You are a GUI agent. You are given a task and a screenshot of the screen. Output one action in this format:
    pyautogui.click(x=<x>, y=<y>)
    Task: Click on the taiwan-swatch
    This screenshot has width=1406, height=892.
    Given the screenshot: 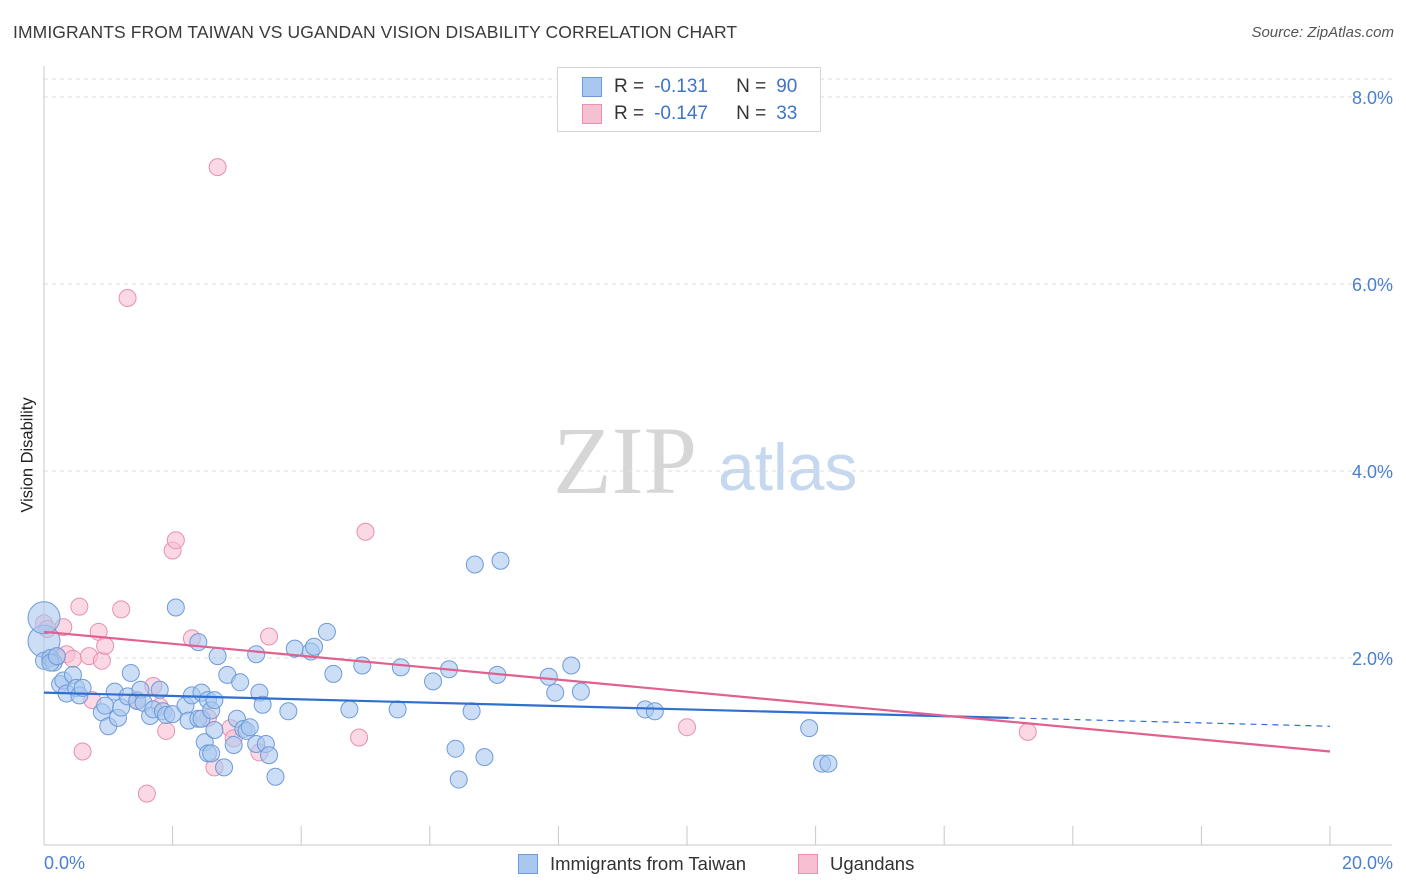 What is the action you would take?
    pyautogui.click(x=592, y=87)
    